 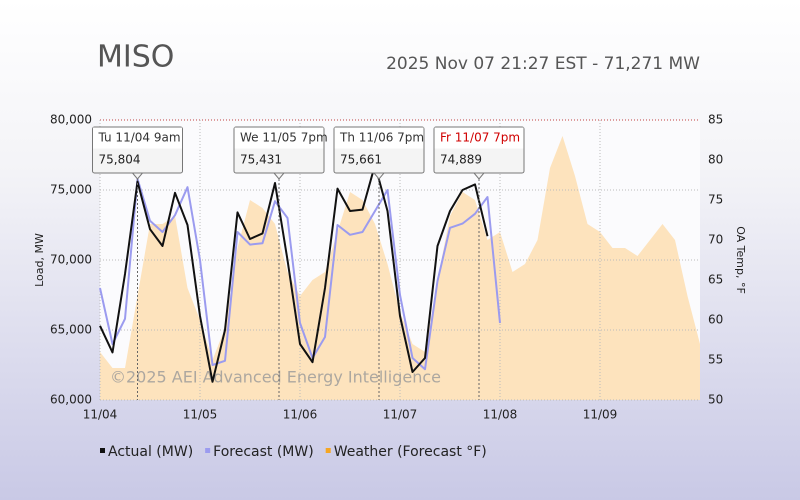 What do you see at coordinates (71, 190) in the screenshot?
I see `y-tick-label: 75,000` at bounding box center [71, 190].